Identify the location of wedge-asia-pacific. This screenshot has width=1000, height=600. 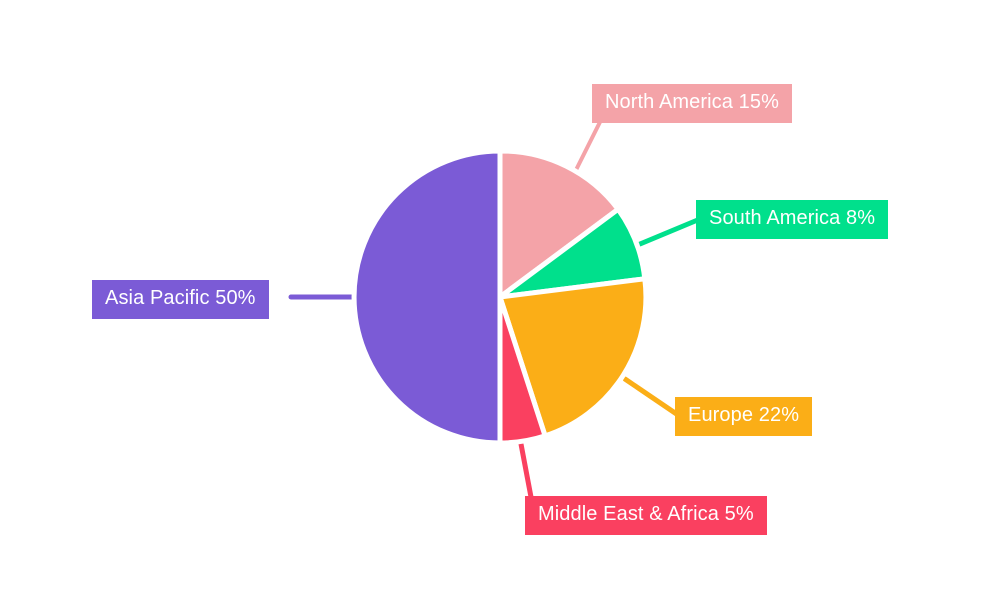
(427, 297).